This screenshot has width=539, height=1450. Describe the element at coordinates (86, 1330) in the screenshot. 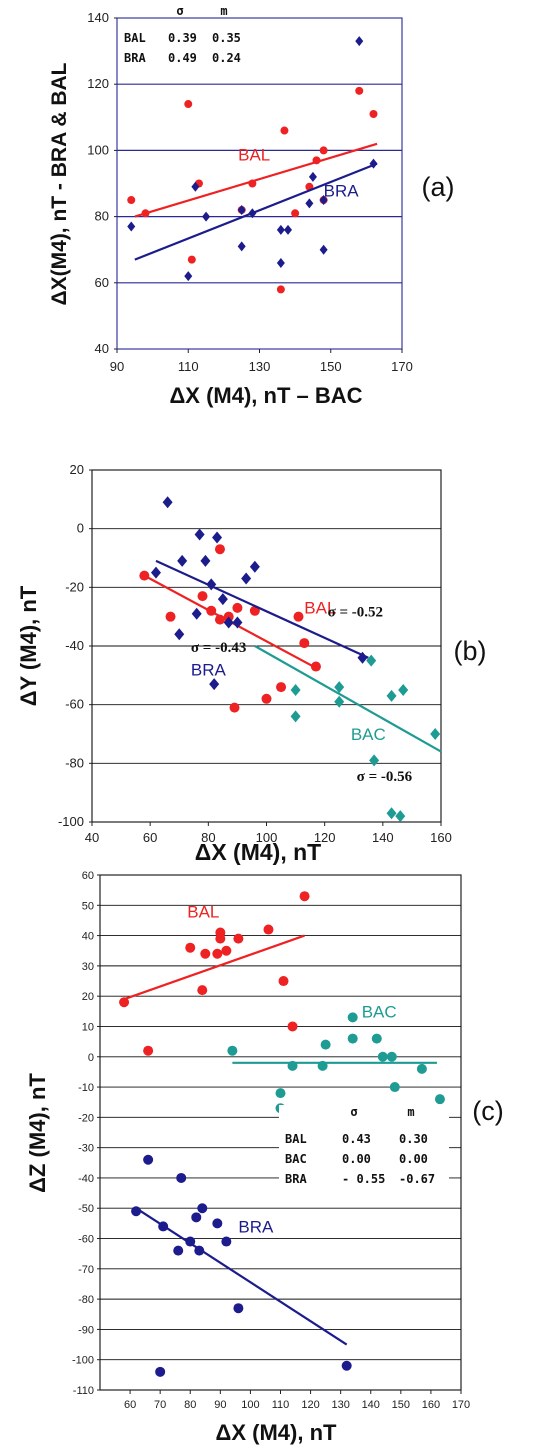

I see `y-tick-label: -90` at that location.